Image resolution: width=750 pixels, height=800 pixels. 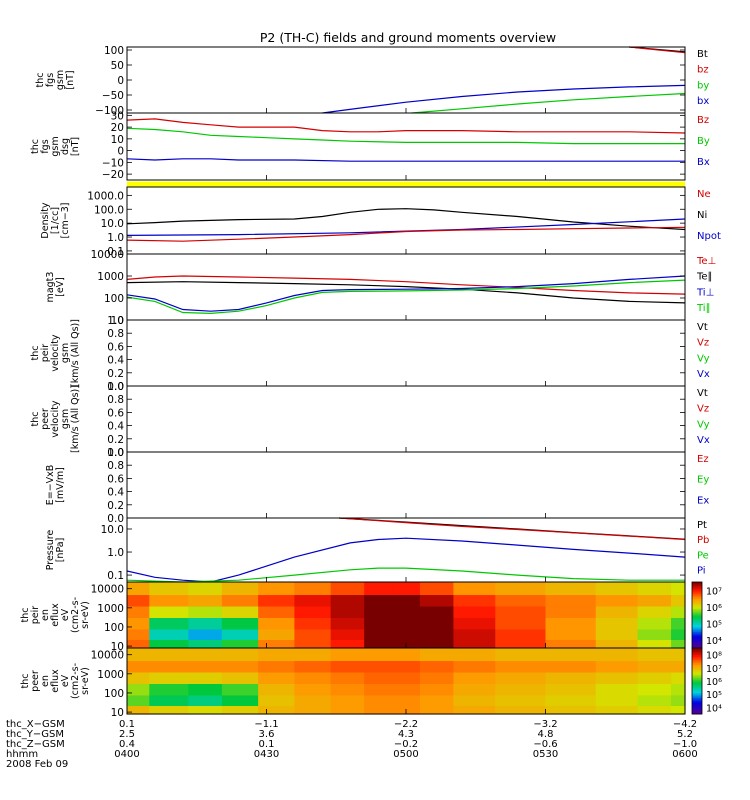 I want to click on y-tick-label: 0, so click(x=120, y=81).